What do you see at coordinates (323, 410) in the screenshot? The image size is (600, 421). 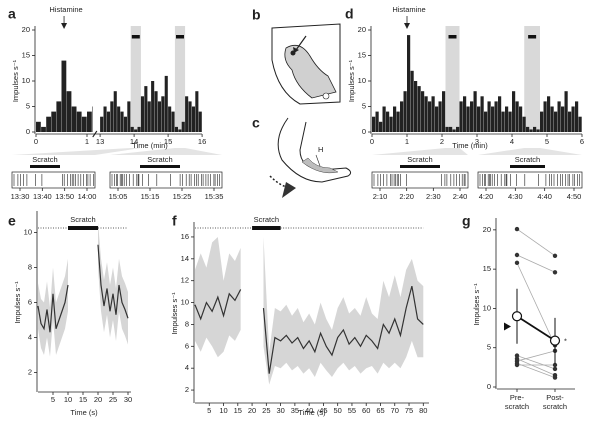 I see `x-tick-label: 45` at bounding box center [323, 410].